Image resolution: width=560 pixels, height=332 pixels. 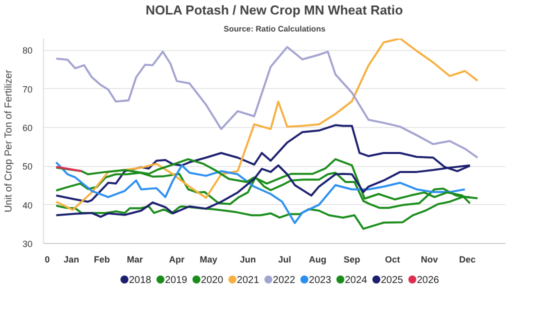 What do you see at coordinates (248, 259) in the screenshot?
I see `x-tick-label: Jun` at bounding box center [248, 259].